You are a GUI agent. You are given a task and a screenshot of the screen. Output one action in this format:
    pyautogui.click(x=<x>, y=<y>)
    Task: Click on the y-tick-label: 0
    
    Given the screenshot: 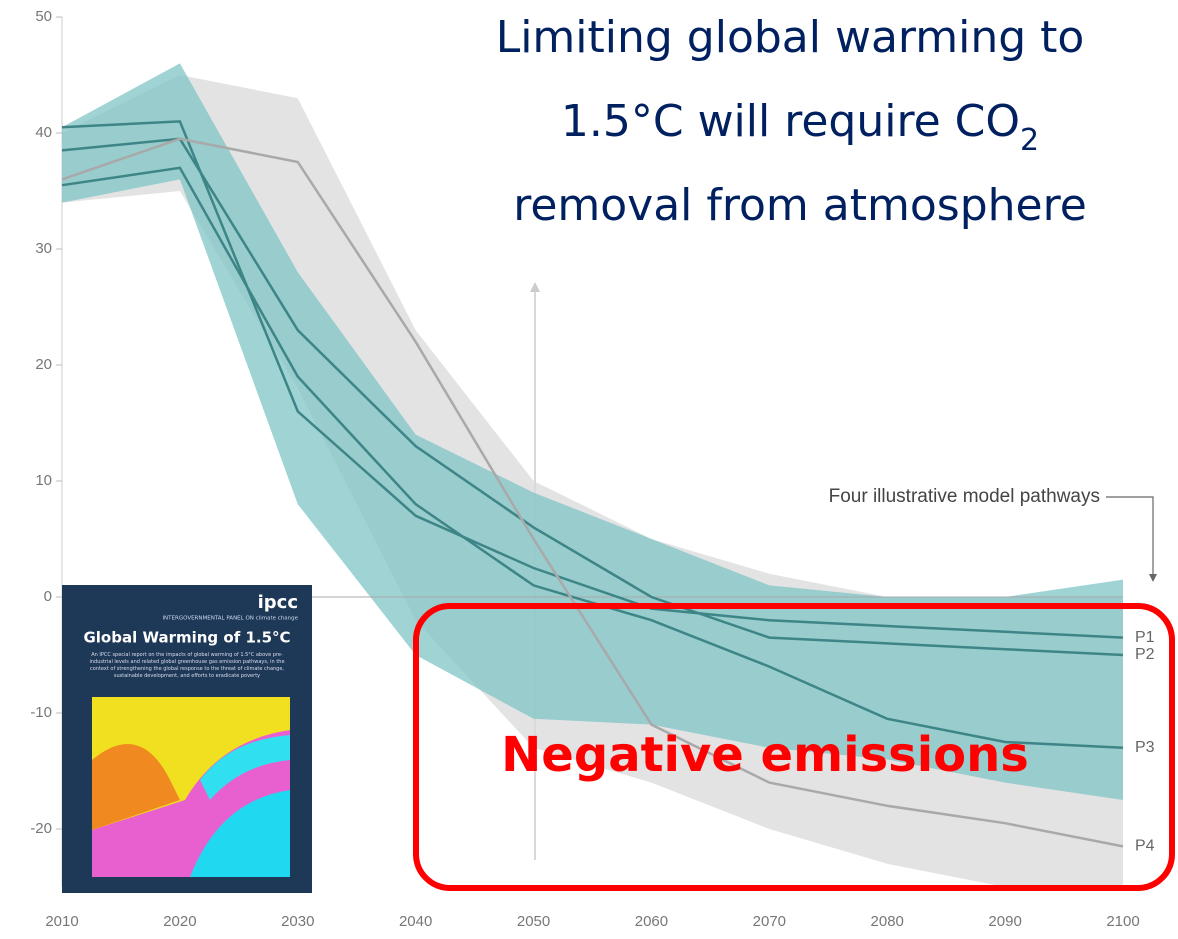 What is the action you would take?
    pyautogui.click(x=48, y=596)
    